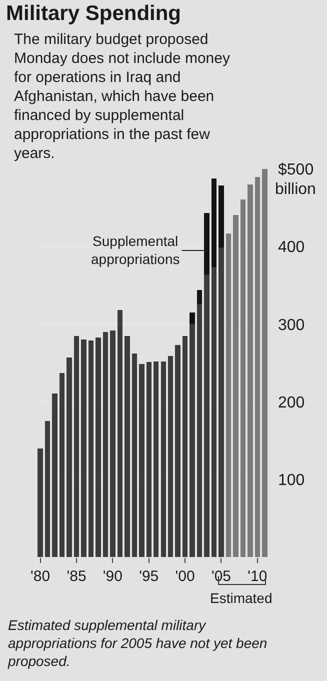  What do you see at coordinates (135, 250) in the screenshot?
I see `legend-label: Supplemental appropriations` at bounding box center [135, 250].